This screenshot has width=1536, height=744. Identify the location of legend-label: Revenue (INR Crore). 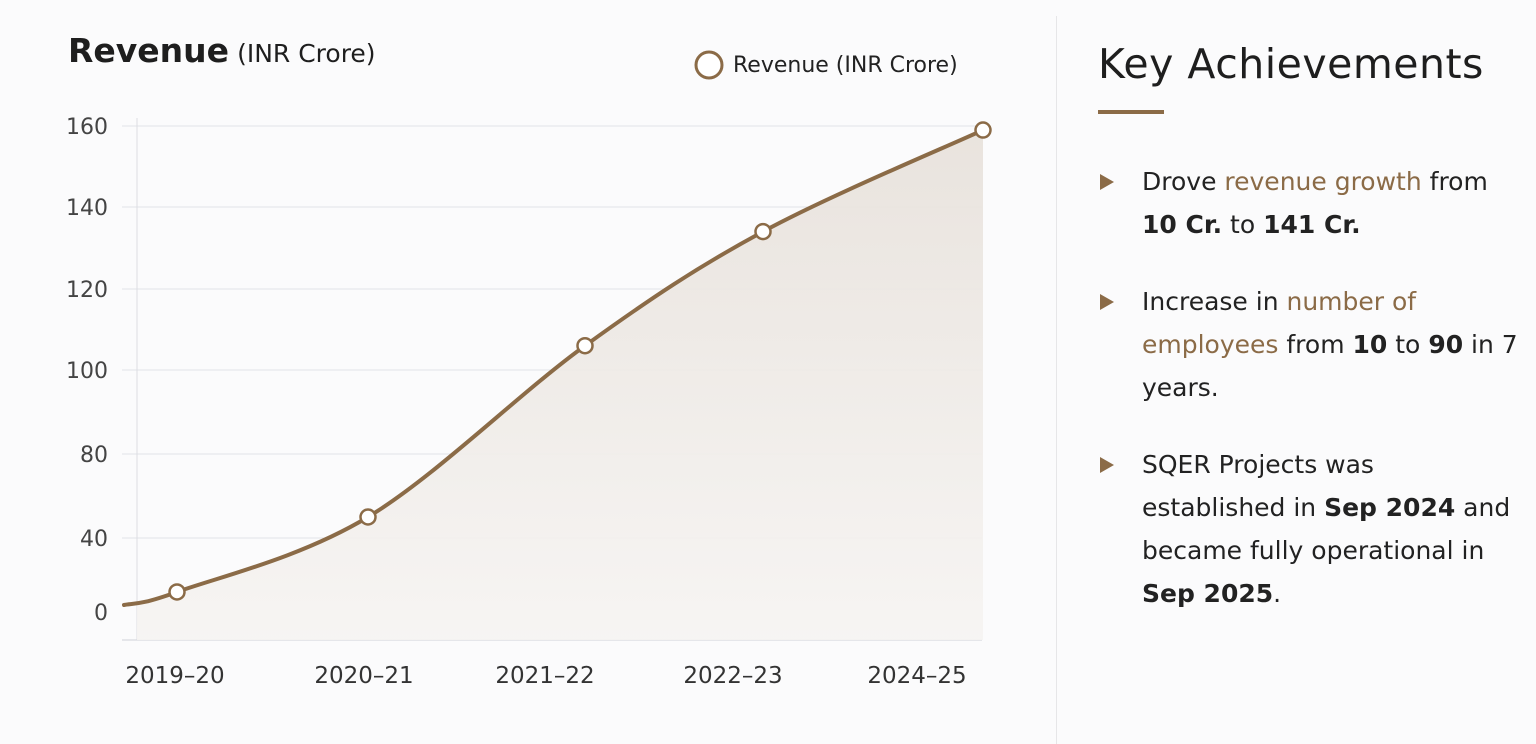
(845, 65).